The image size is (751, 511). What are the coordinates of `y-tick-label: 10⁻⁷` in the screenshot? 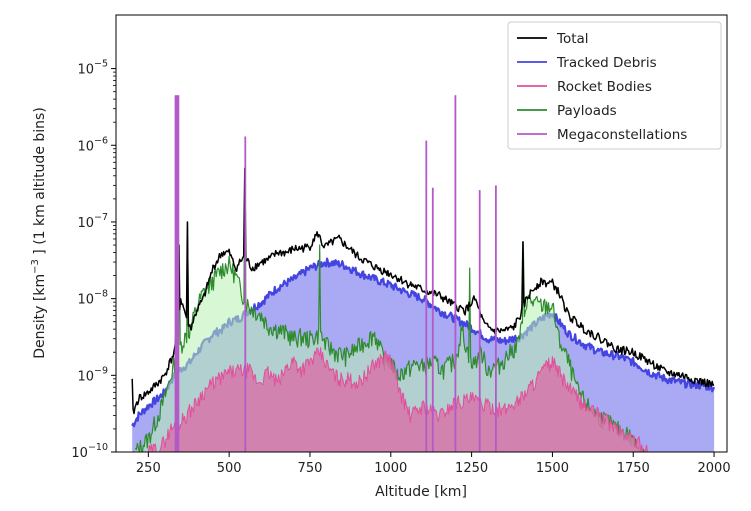 It's located at (92, 221).